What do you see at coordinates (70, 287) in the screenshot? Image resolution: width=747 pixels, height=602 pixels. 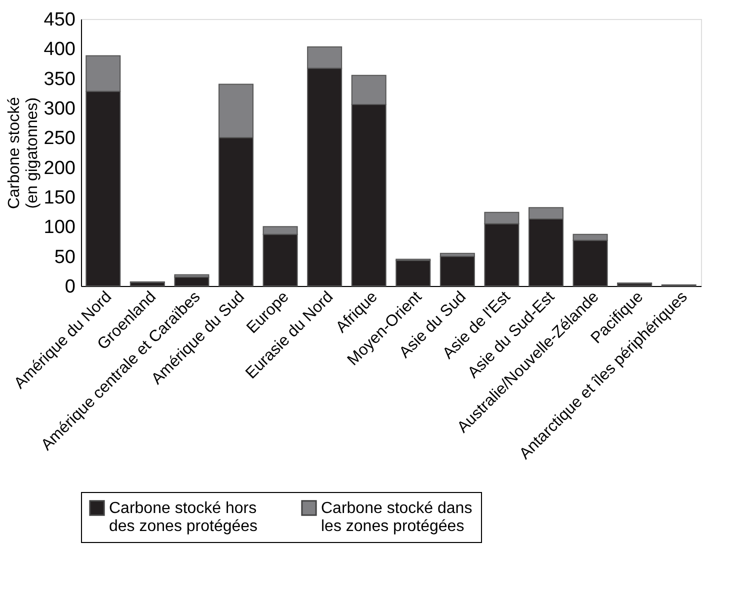 I see `y-tick-label: 0` at bounding box center [70, 287].